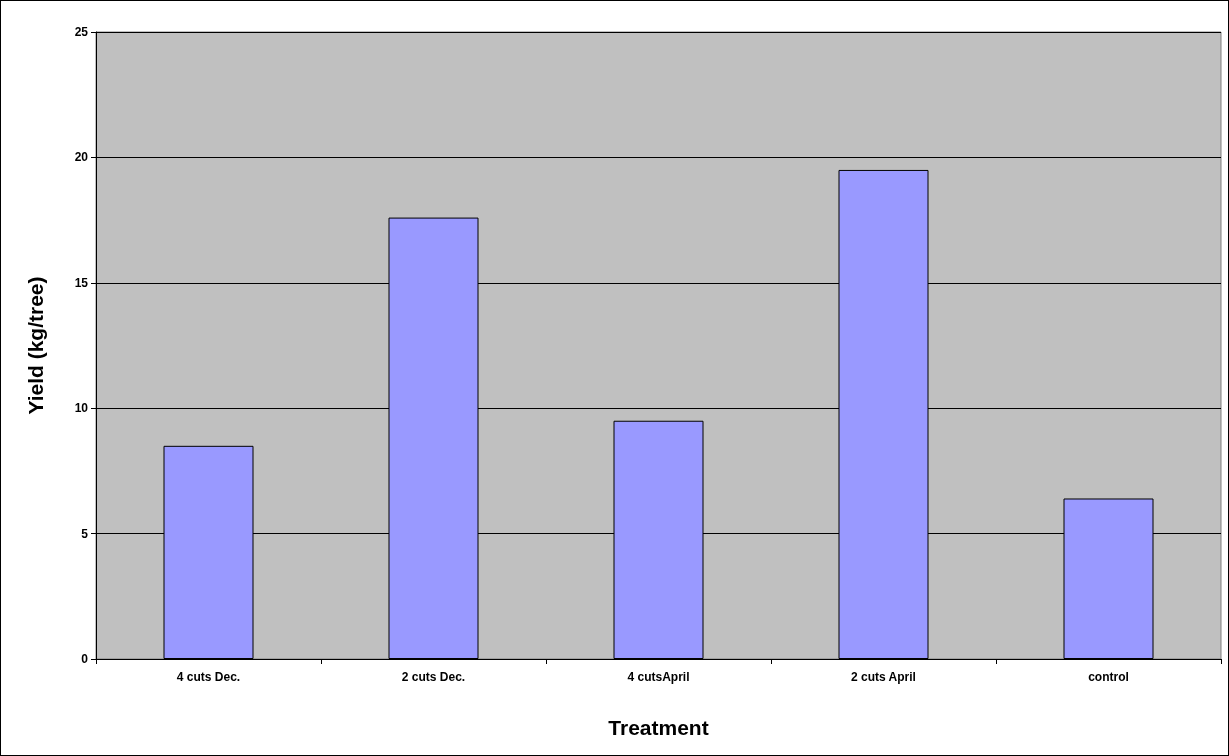 The width and height of the screenshot is (1229, 756). Describe the element at coordinates (208, 677) in the screenshot. I see `x-tick-label: 4 cuts Dec.` at that location.